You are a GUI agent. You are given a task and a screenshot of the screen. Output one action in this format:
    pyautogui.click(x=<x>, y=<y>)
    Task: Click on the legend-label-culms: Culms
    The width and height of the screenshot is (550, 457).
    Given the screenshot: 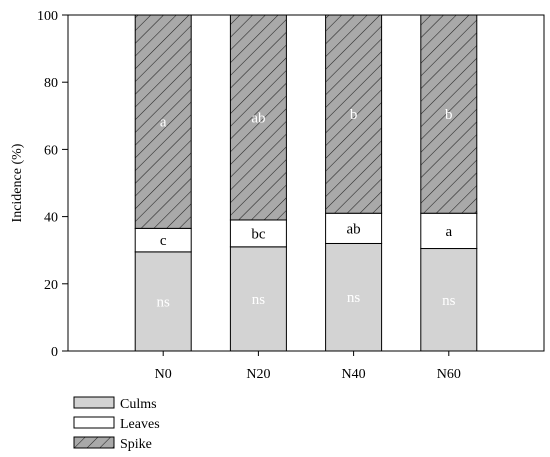 What is the action you would take?
    pyautogui.click(x=138, y=404)
    